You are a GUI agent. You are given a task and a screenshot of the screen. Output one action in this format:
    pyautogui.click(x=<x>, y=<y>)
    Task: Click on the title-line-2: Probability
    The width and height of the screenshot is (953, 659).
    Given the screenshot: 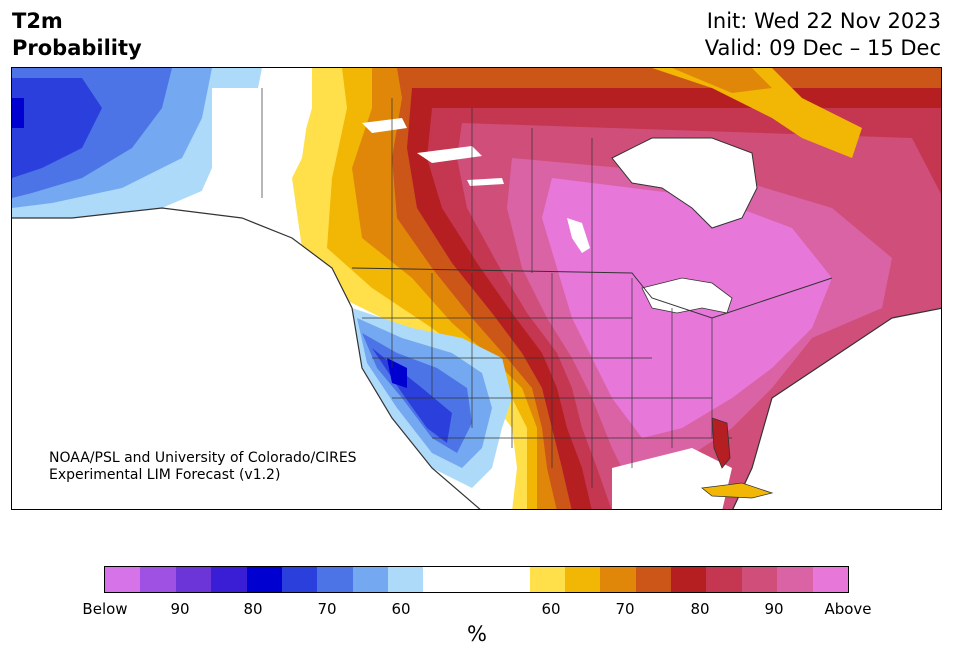 What is the action you would take?
    pyautogui.click(x=77, y=48)
    